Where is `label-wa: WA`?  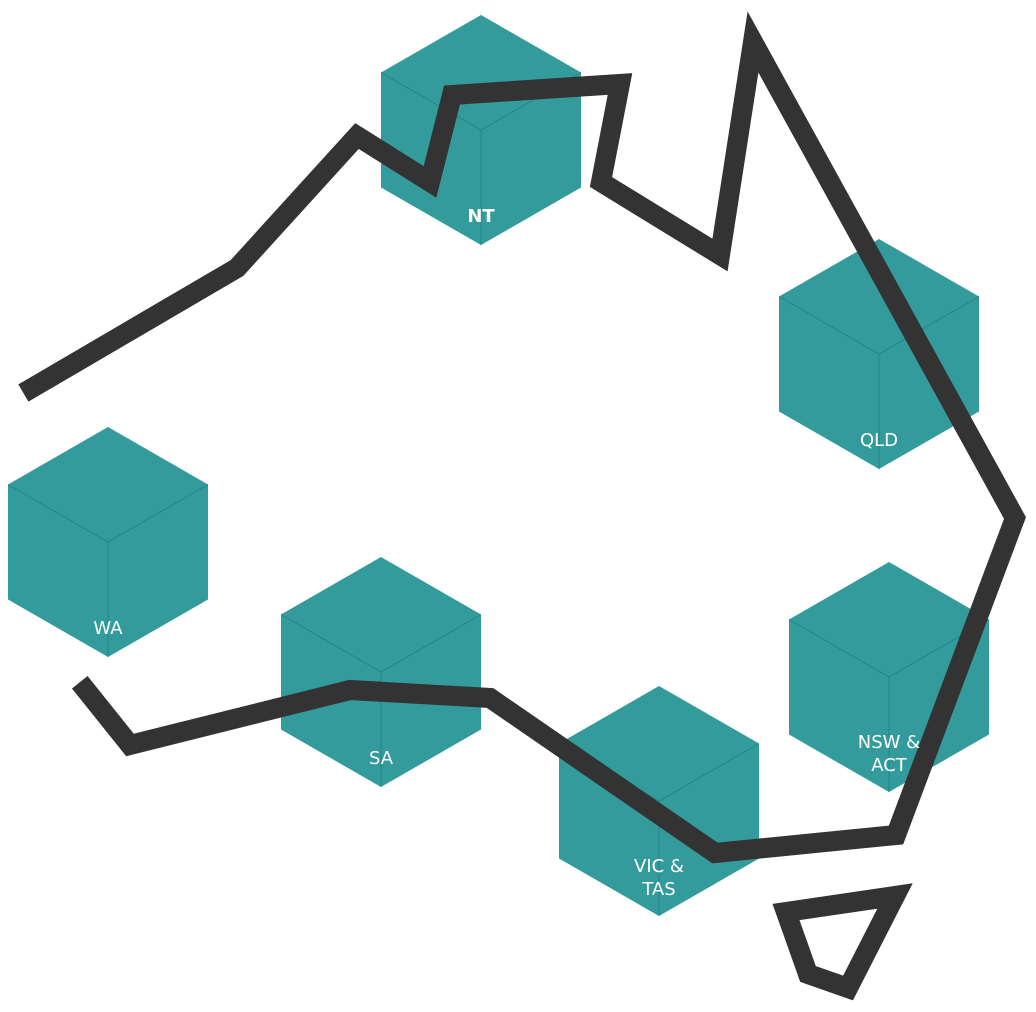 label-wa: WA is located at coordinates (108, 628).